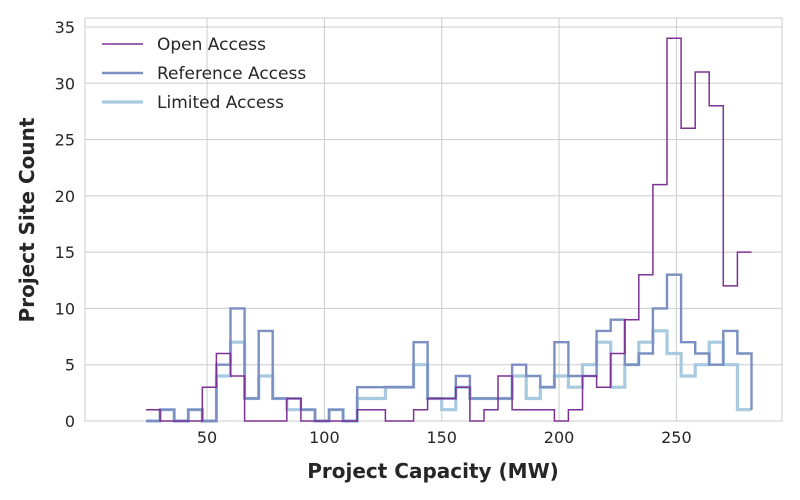  Describe the element at coordinates (70, 421) in the screenshot. I see `y-tick-label: 0` at that location.